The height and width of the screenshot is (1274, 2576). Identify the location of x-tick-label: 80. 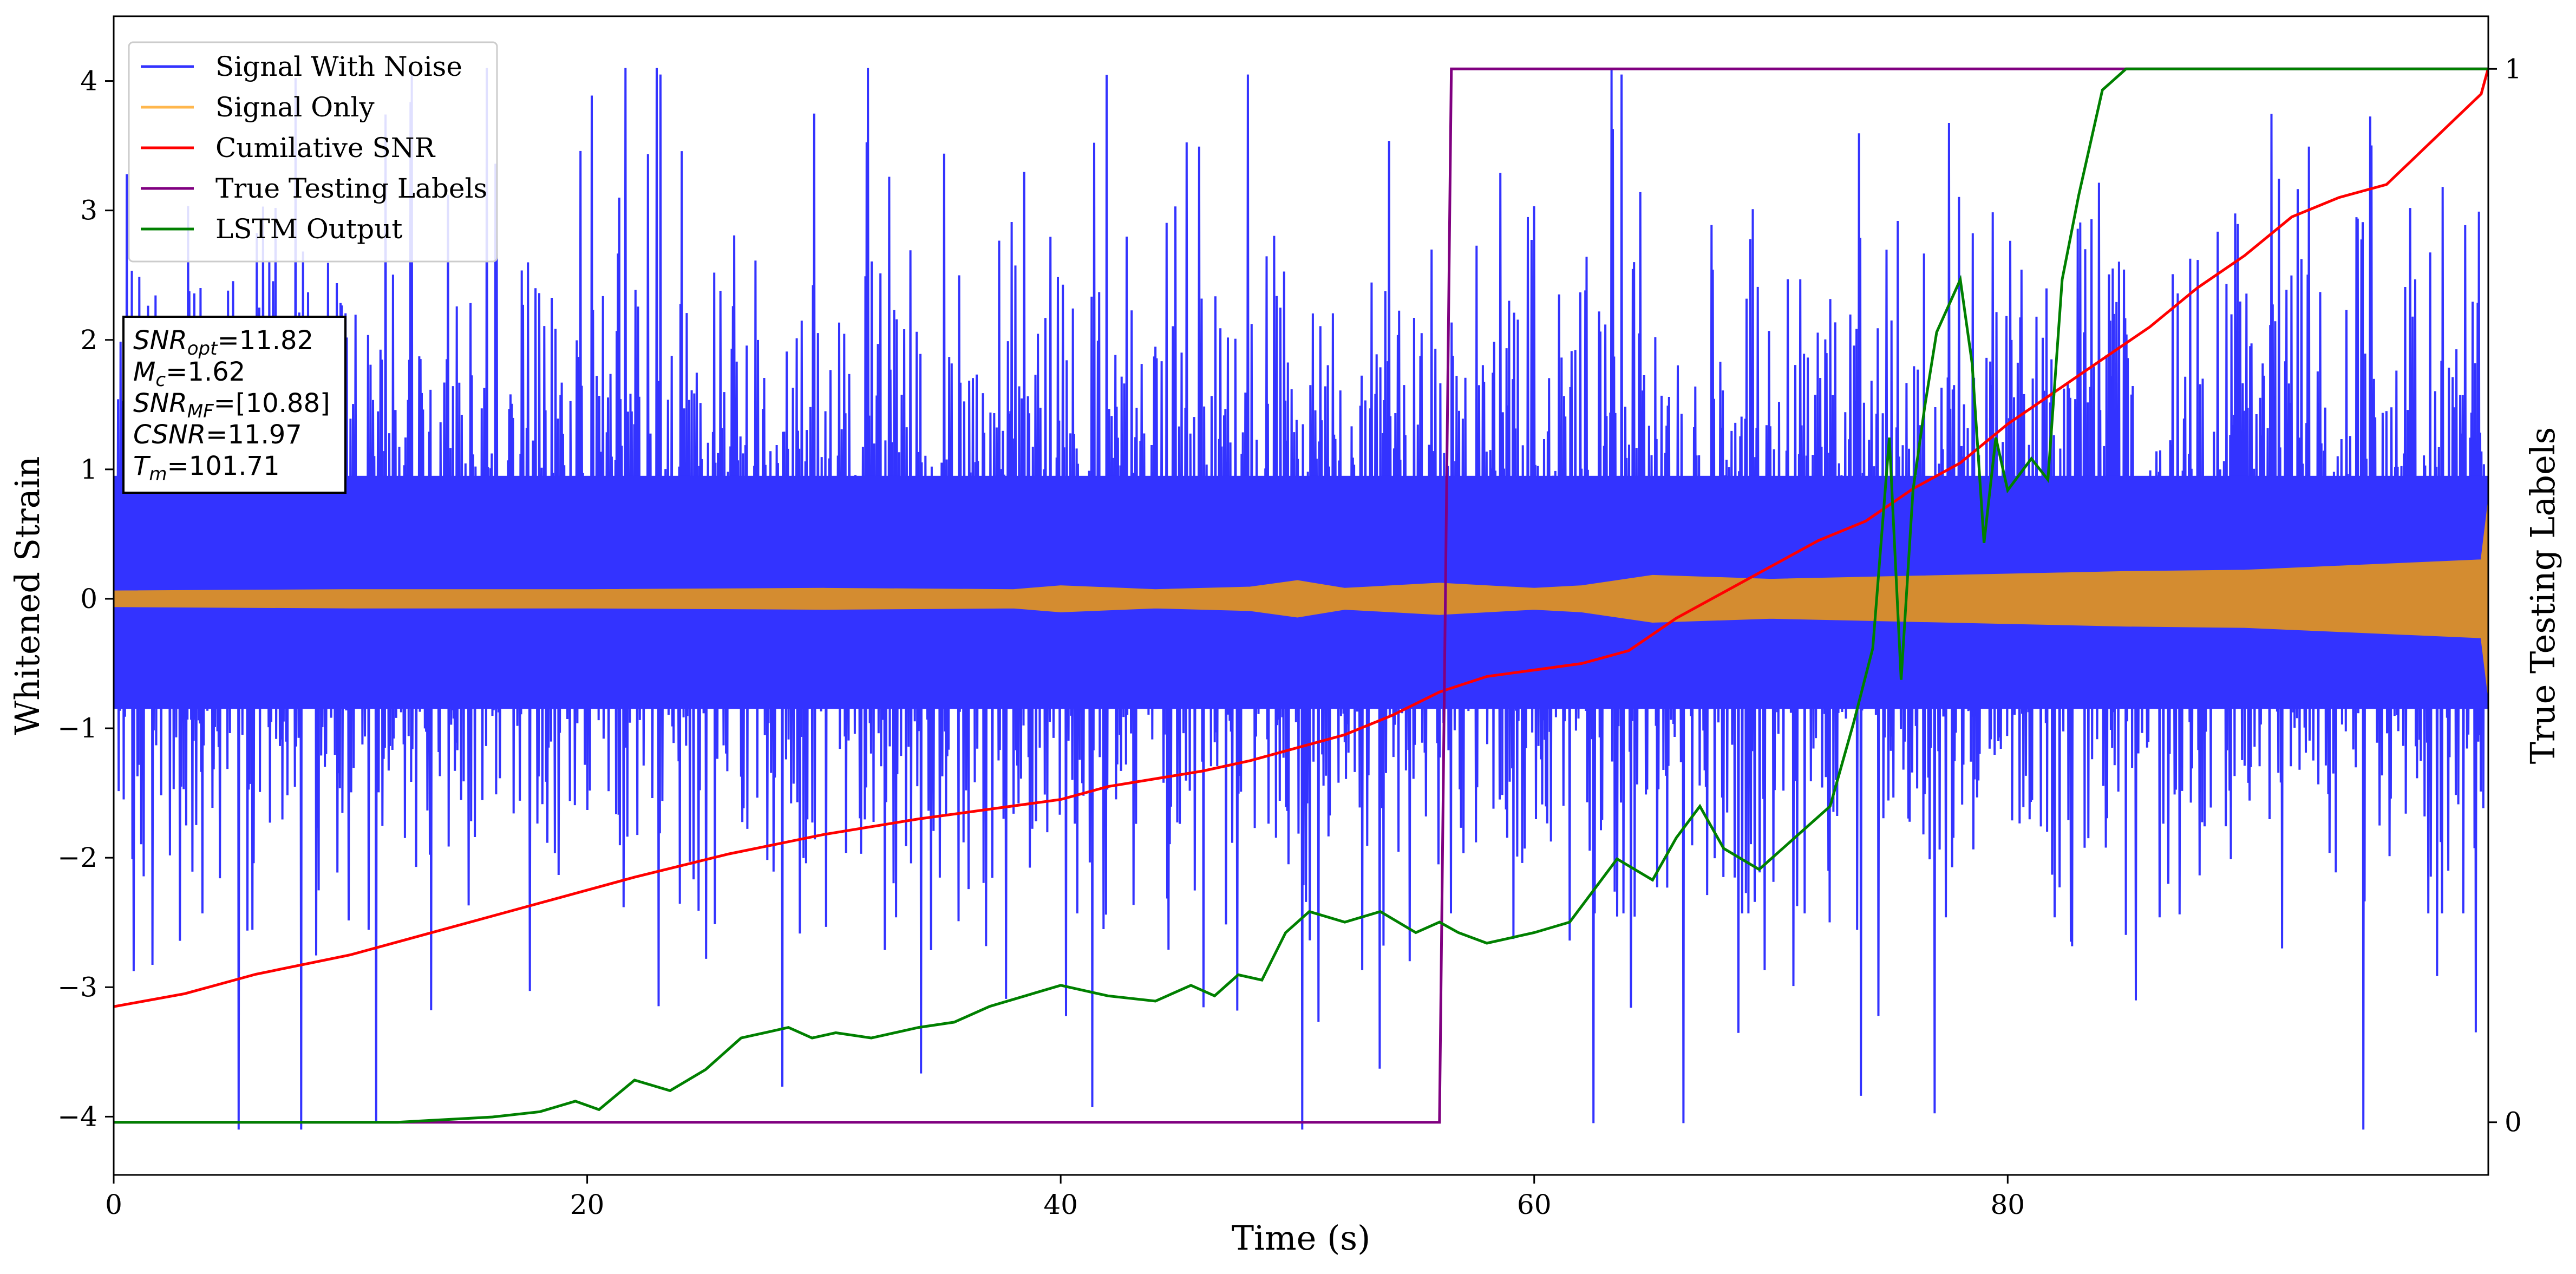
(2008, 1204).